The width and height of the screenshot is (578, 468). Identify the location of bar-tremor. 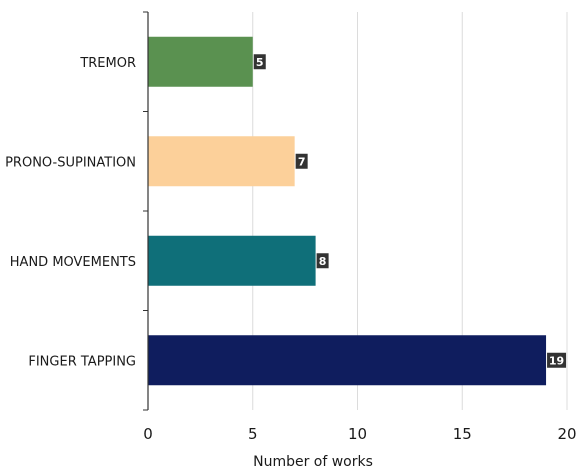
(200, 61).